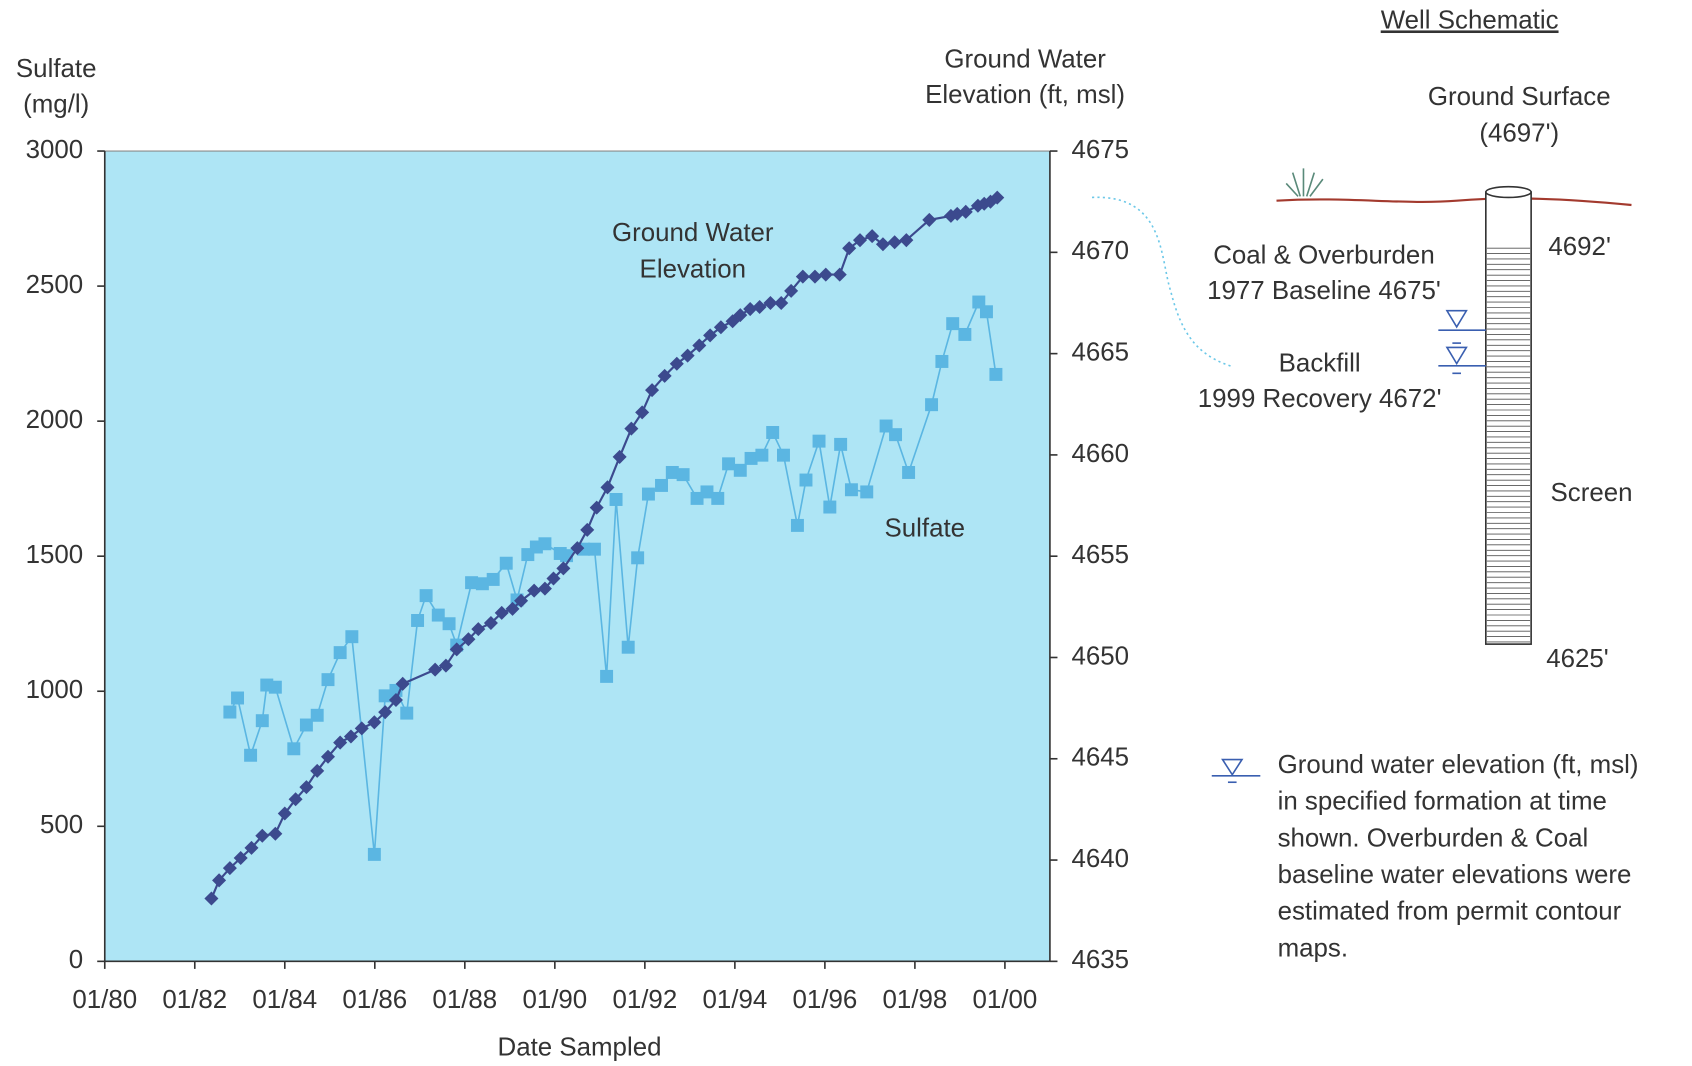  Describe the element at coordinates (55, 285) in the screenshot. I see `y-tick-label: 2500` at that location.